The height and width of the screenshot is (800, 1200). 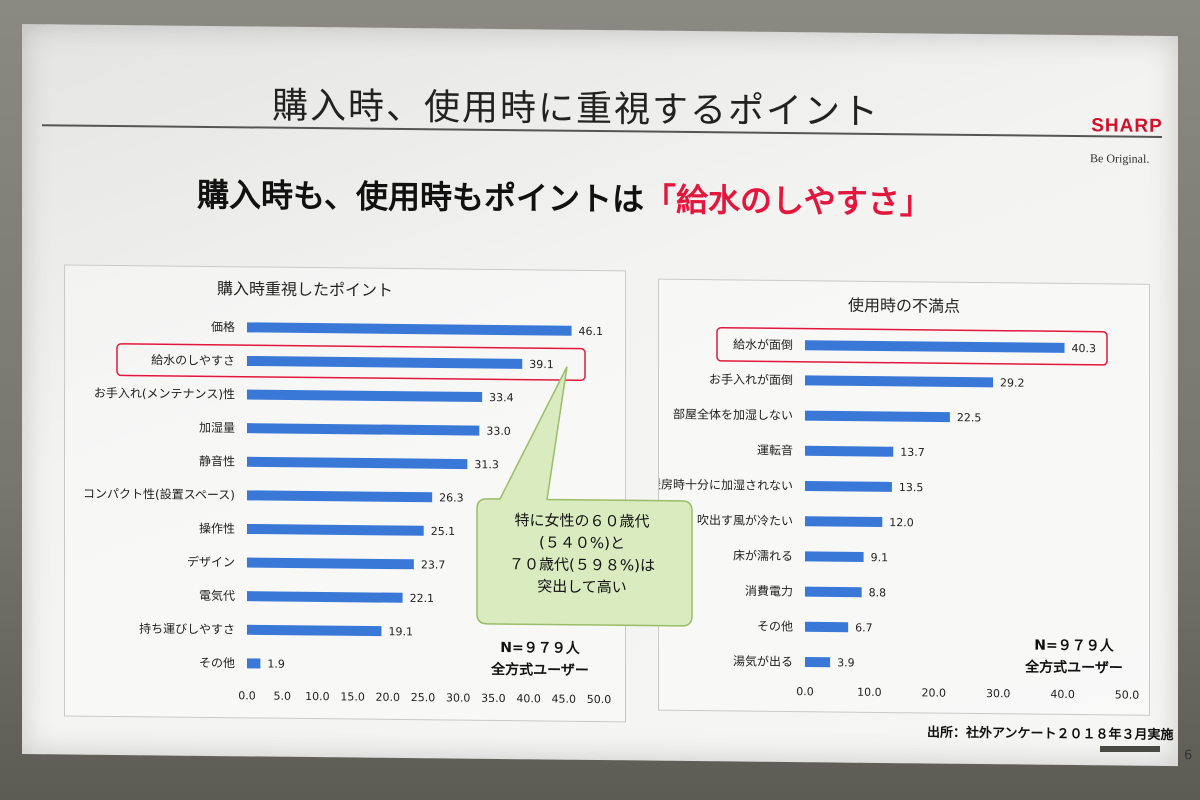 I want to click on value-label: 22.5, so click(x=969, y=417).